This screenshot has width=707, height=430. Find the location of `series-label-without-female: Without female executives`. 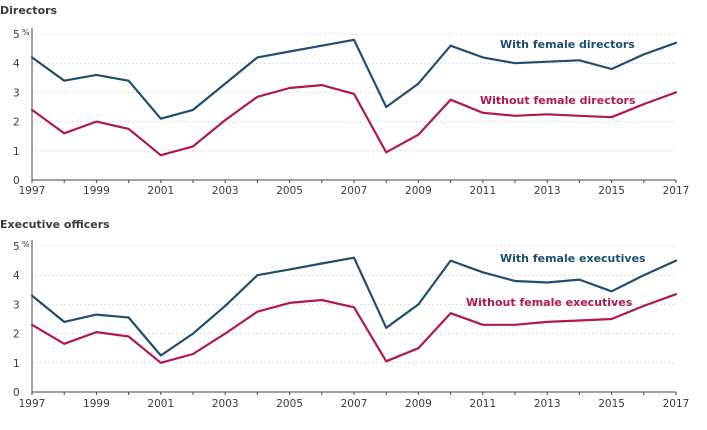

series-label-without-female: Without female executives is located at coordinates (549, 302).